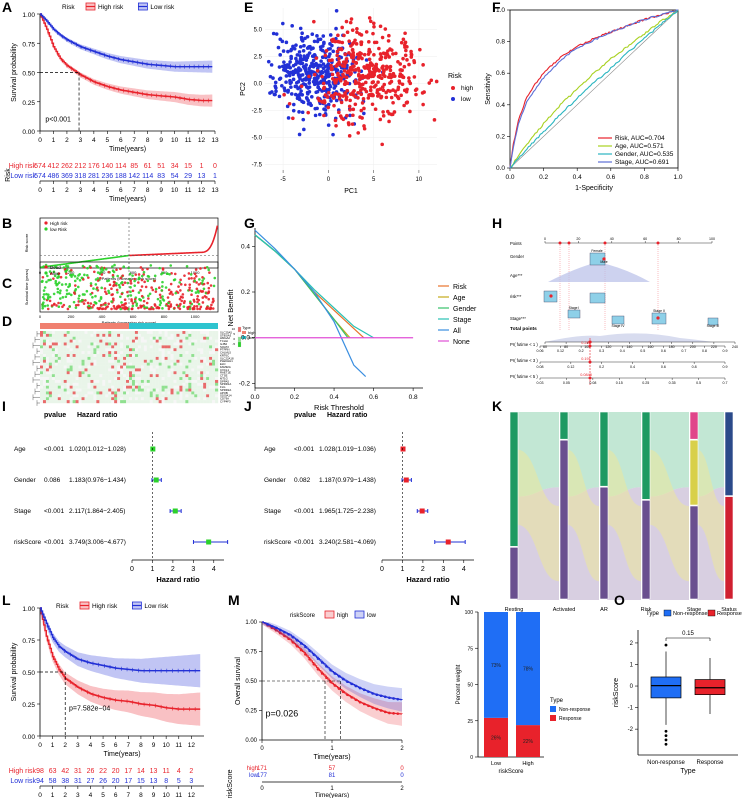  I want to click on nomogram-row-label: Points, so click(516, 243).